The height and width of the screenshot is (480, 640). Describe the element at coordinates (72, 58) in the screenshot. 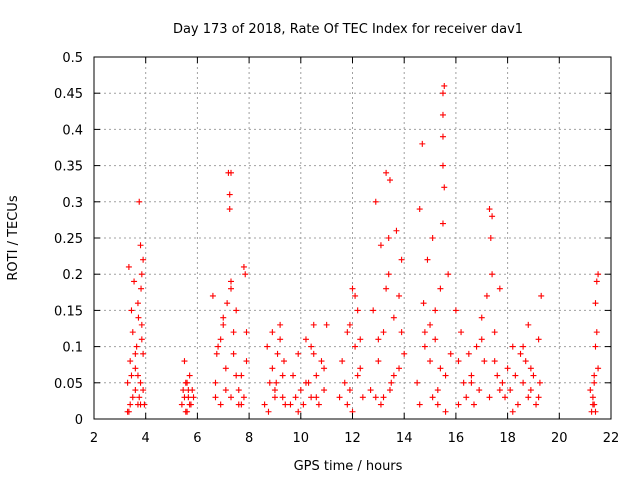

I see `y-tick-label: 0.5` at that location.